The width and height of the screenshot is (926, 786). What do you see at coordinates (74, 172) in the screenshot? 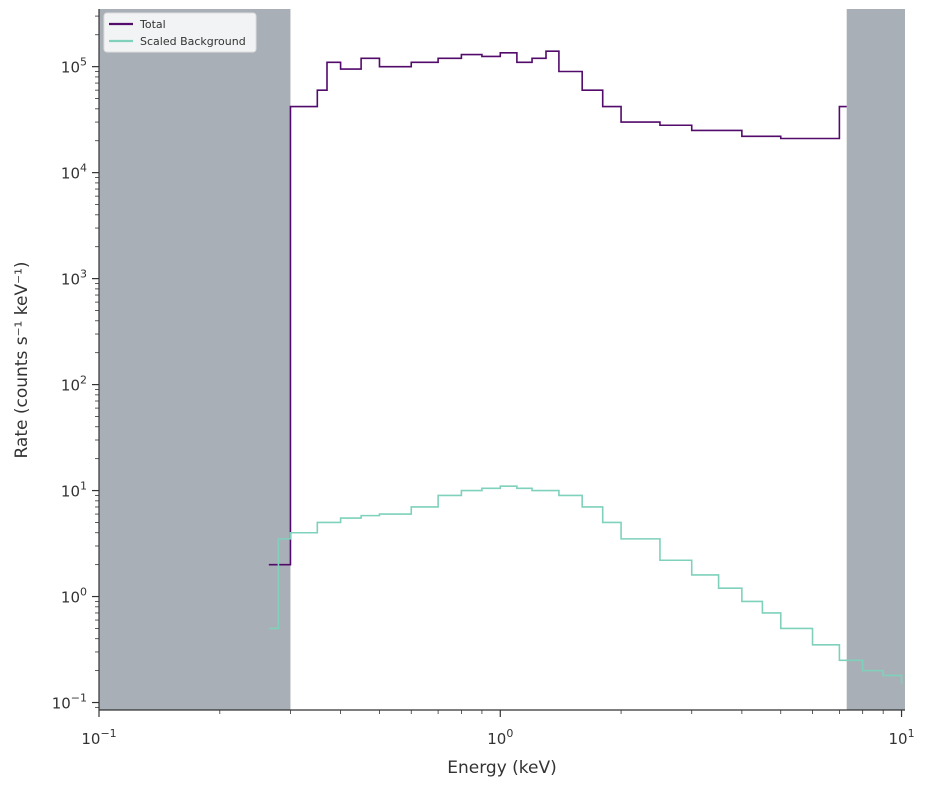
I see `y-tick-label-5: 10⁴` at bounding box center [74, 172].